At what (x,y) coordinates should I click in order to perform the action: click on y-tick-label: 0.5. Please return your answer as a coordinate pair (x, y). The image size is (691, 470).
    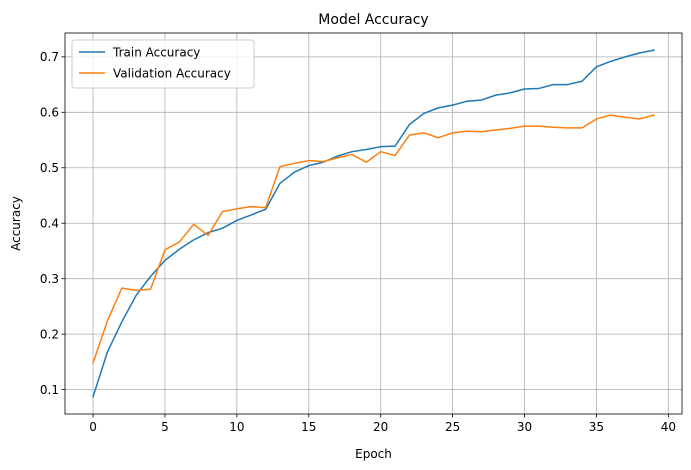
    Looking at the image, I should click on (49, 168).